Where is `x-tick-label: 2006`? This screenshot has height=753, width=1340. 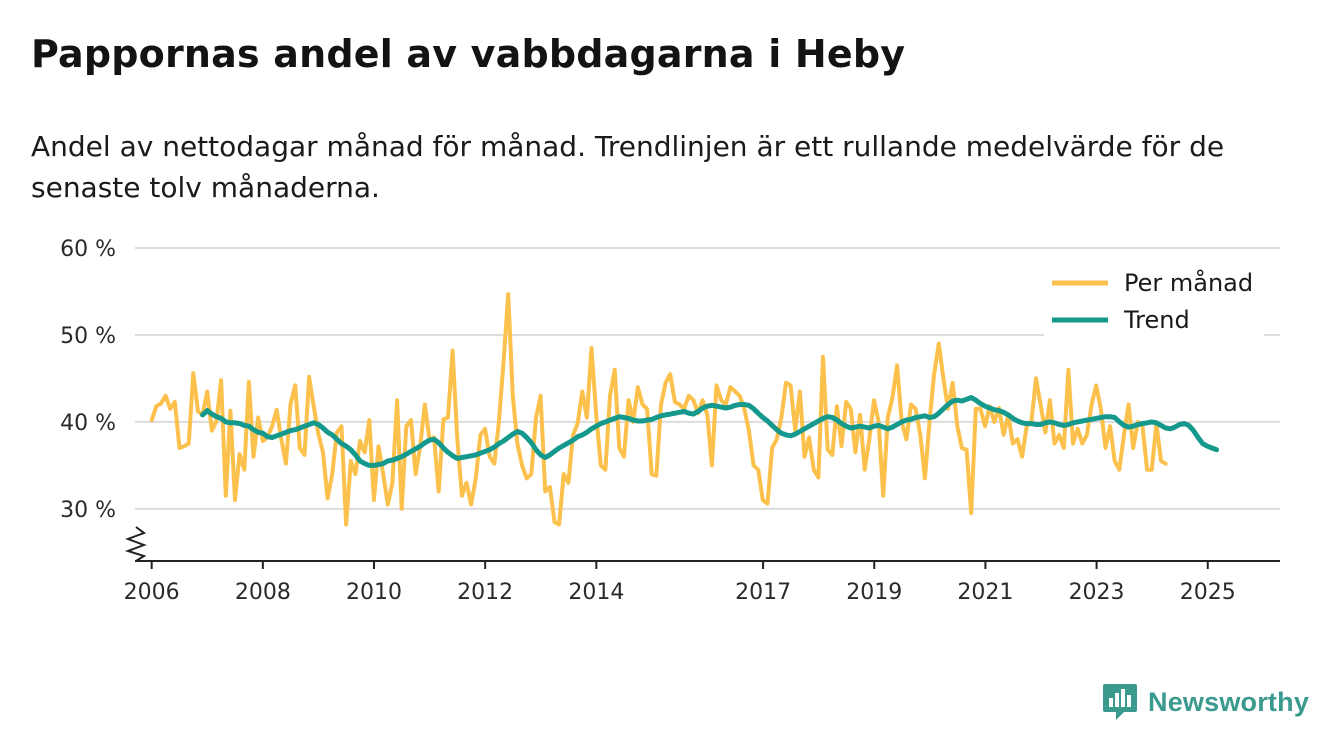 x-tick-label: 2006 is located at coordinates (152, 592).